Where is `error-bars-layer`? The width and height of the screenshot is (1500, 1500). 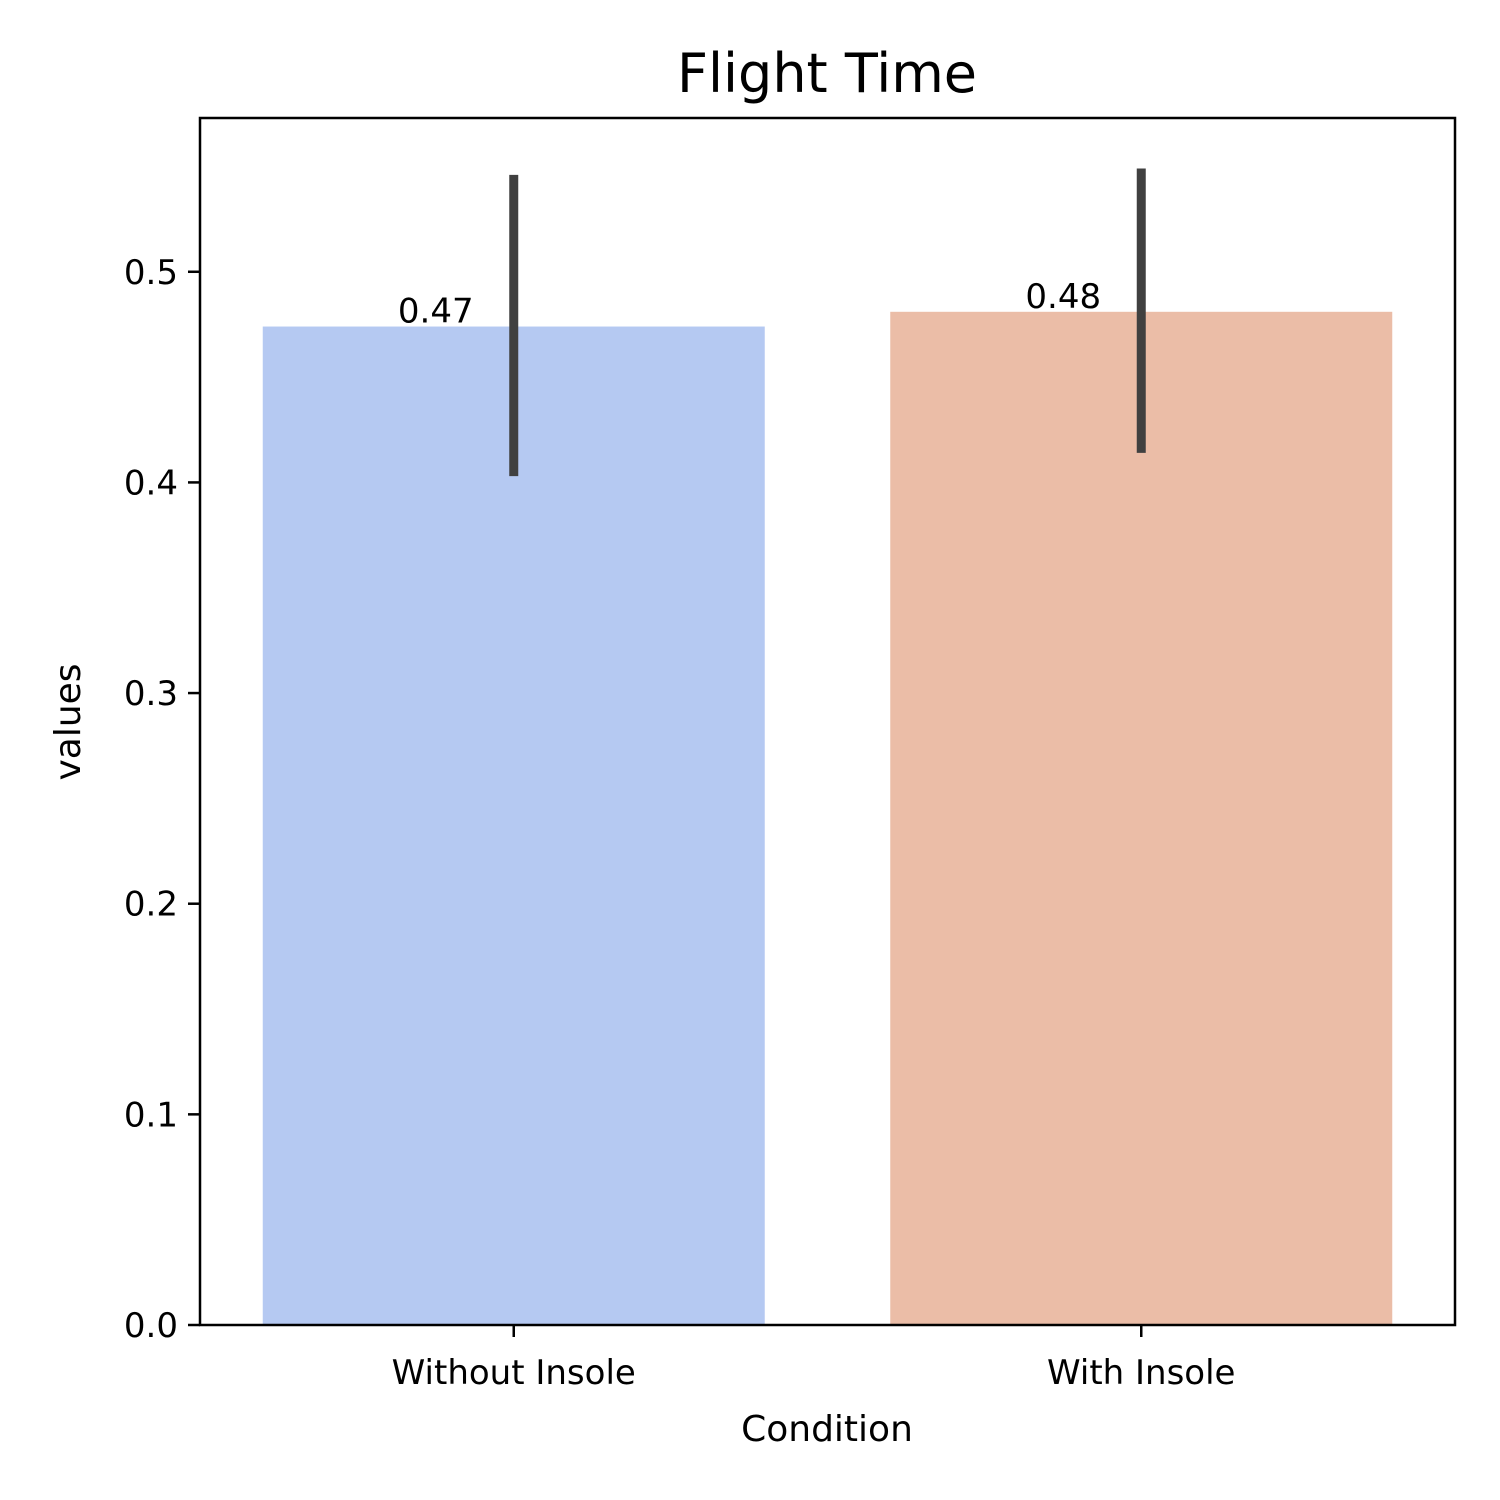
error-bars-layer is located at coordinates (827, 322).